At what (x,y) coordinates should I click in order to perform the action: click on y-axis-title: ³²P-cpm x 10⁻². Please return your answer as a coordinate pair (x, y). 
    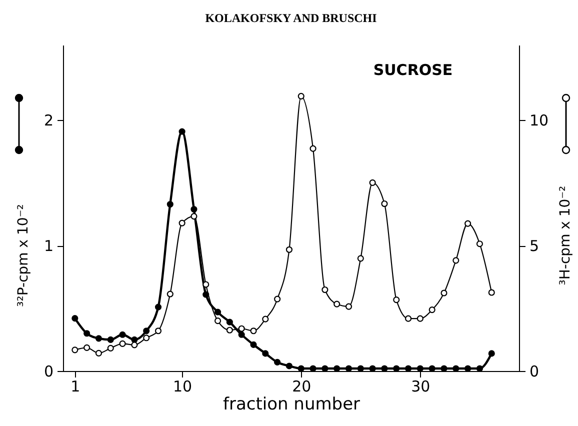
    Looking at the image, I should click on (24, 255).